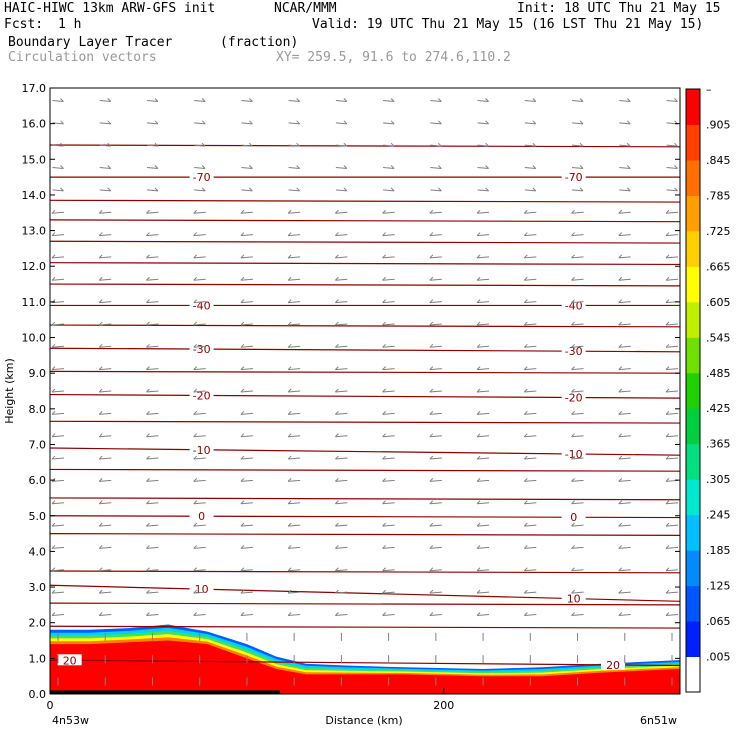  I want to click on terrain-surface, so click(165, 692).